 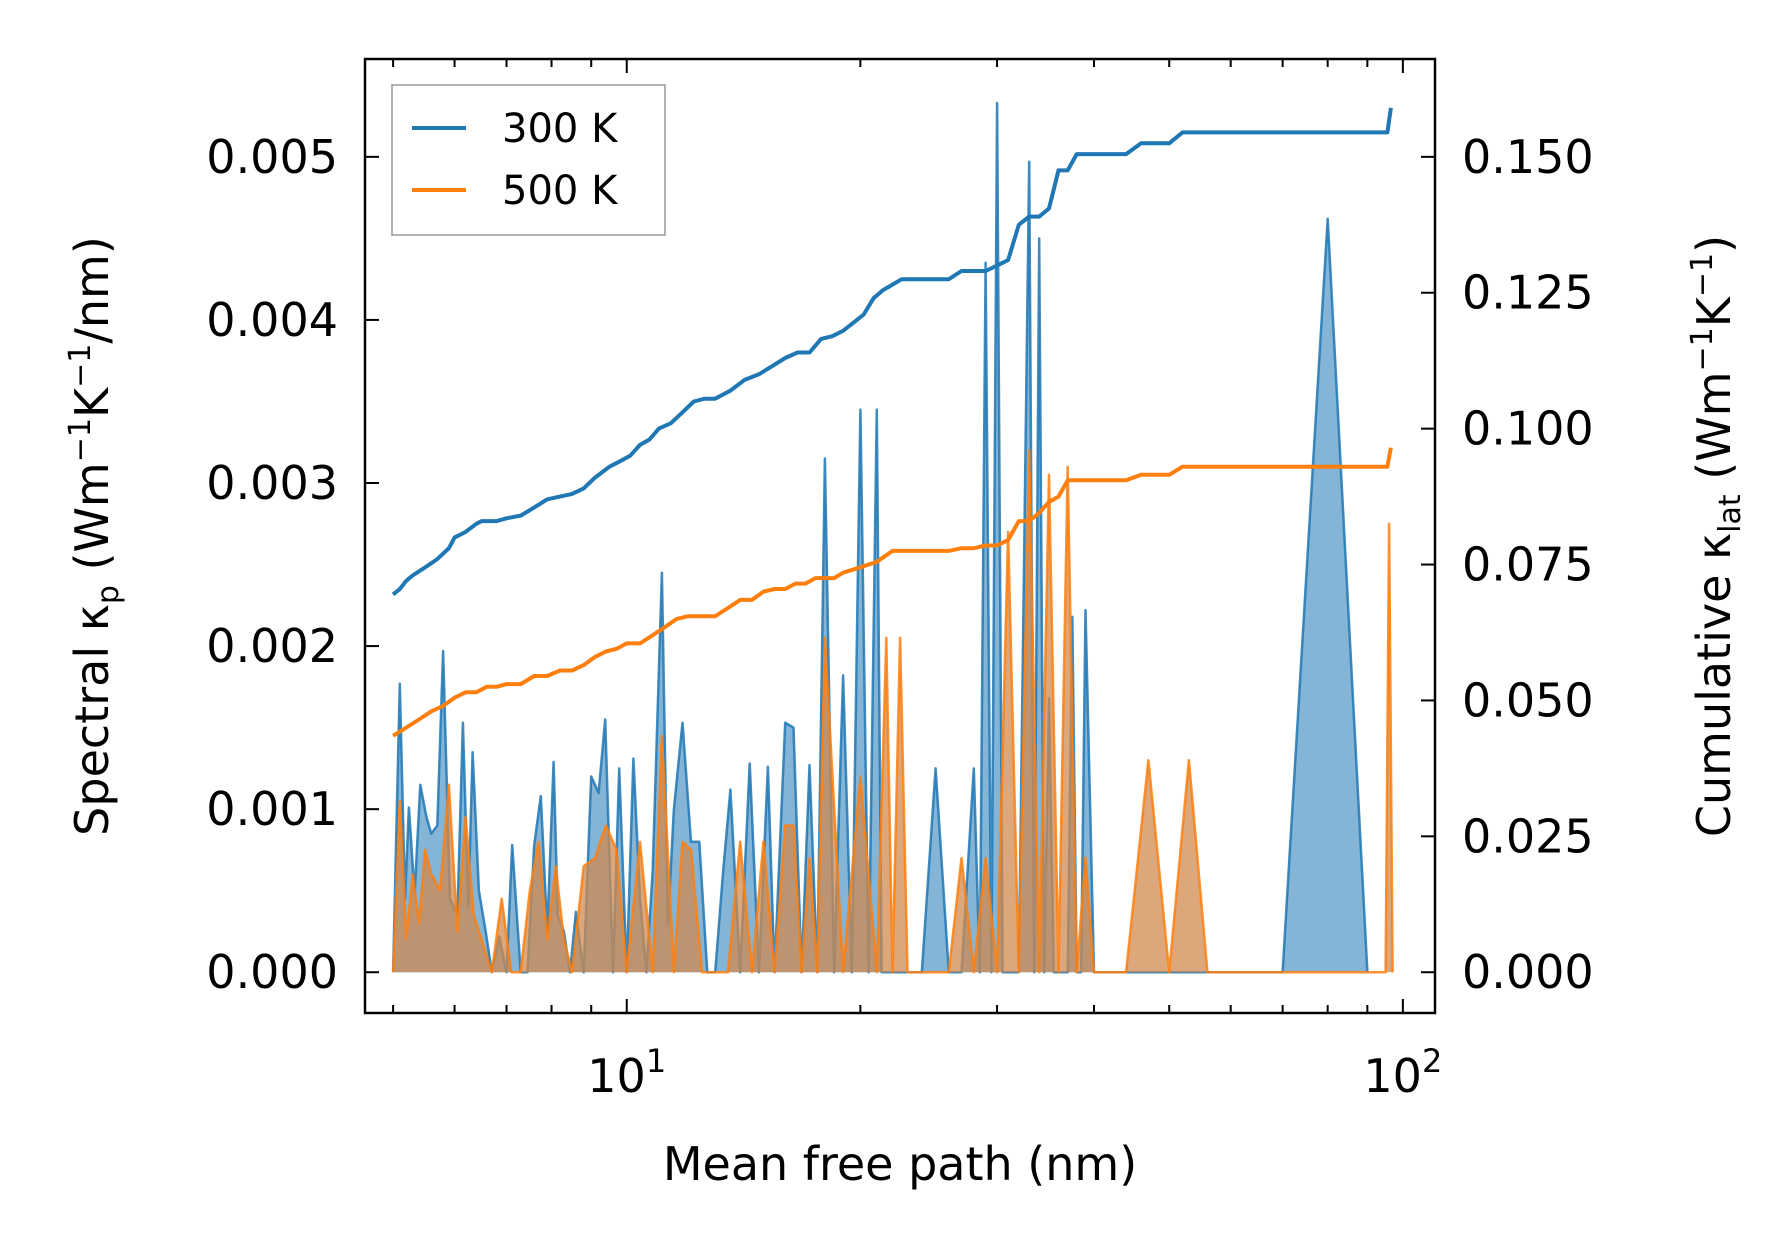 What do you see at coordinates (272, 809) in the screenshot?
I see `y-tick-label-left: 0.001` at bounding box center [272, 809].